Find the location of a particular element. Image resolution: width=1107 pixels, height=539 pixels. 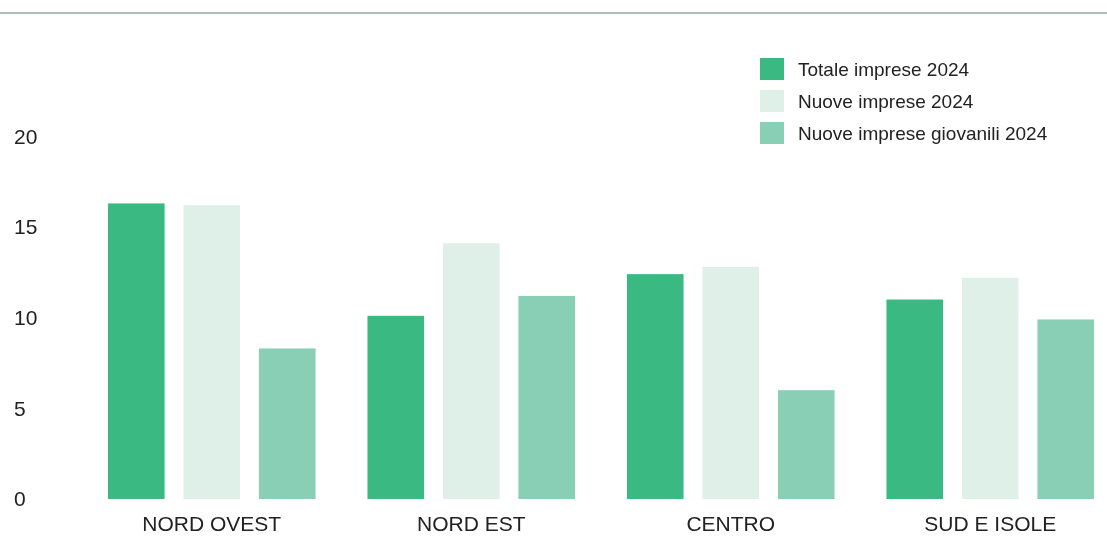

y-tick-label: 20 is located at coordinates (26, 136).